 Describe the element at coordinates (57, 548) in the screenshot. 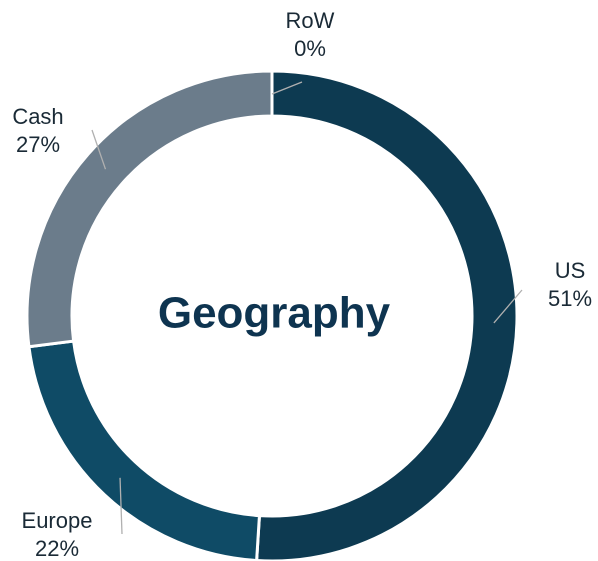

I see `slice-value-label: 22%` at that location.